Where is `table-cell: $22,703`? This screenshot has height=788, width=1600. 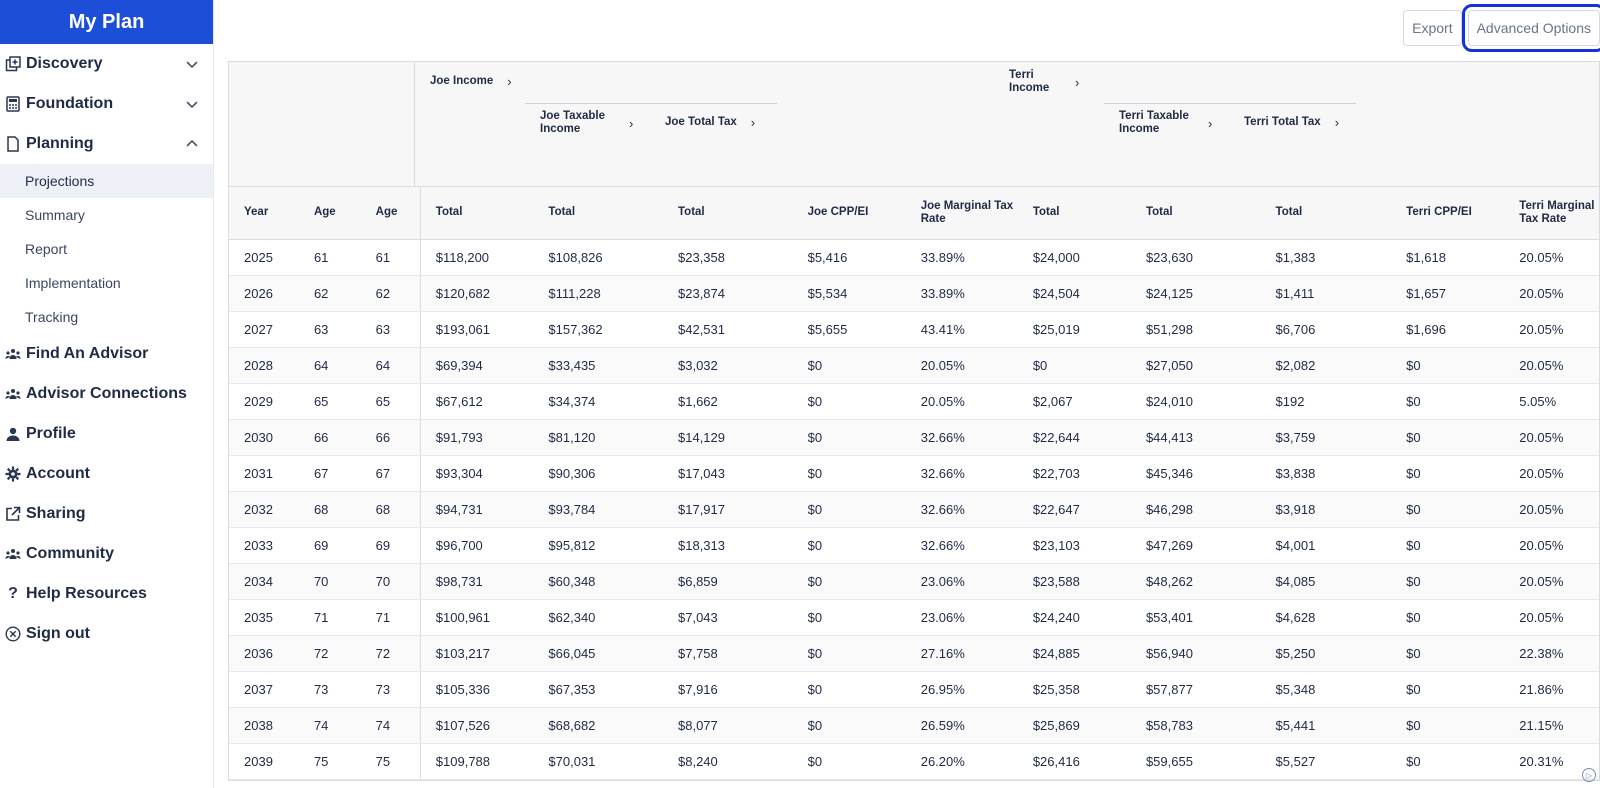
table-cell: $22,703 is located at coordinates (1074, 473).